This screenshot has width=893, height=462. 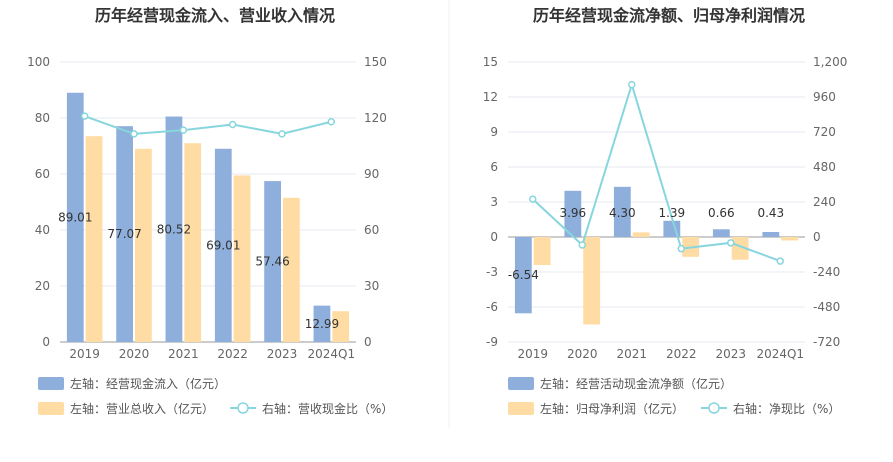 I want to click on legend-label-series-2: 左轴：归母净利润（亿元）, so click(x=612, y=408).